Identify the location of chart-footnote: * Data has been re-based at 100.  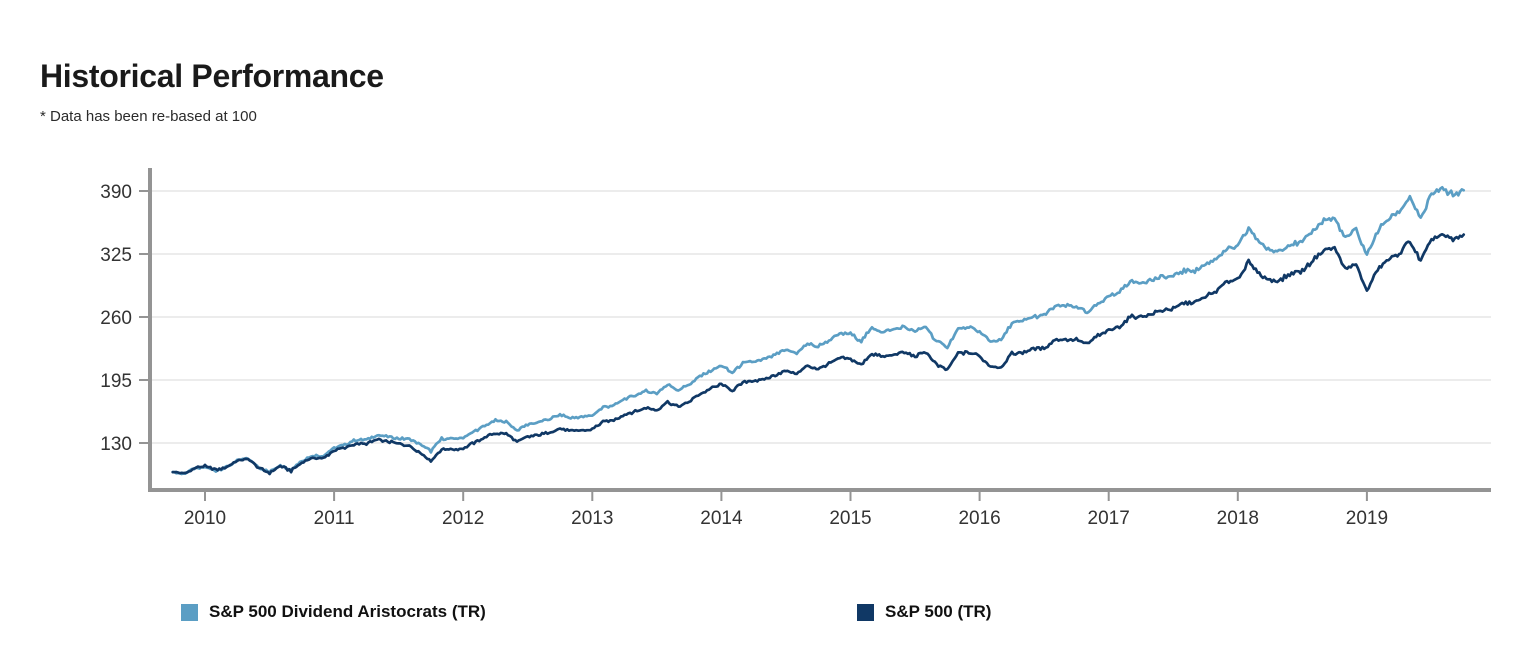
(148, 116).